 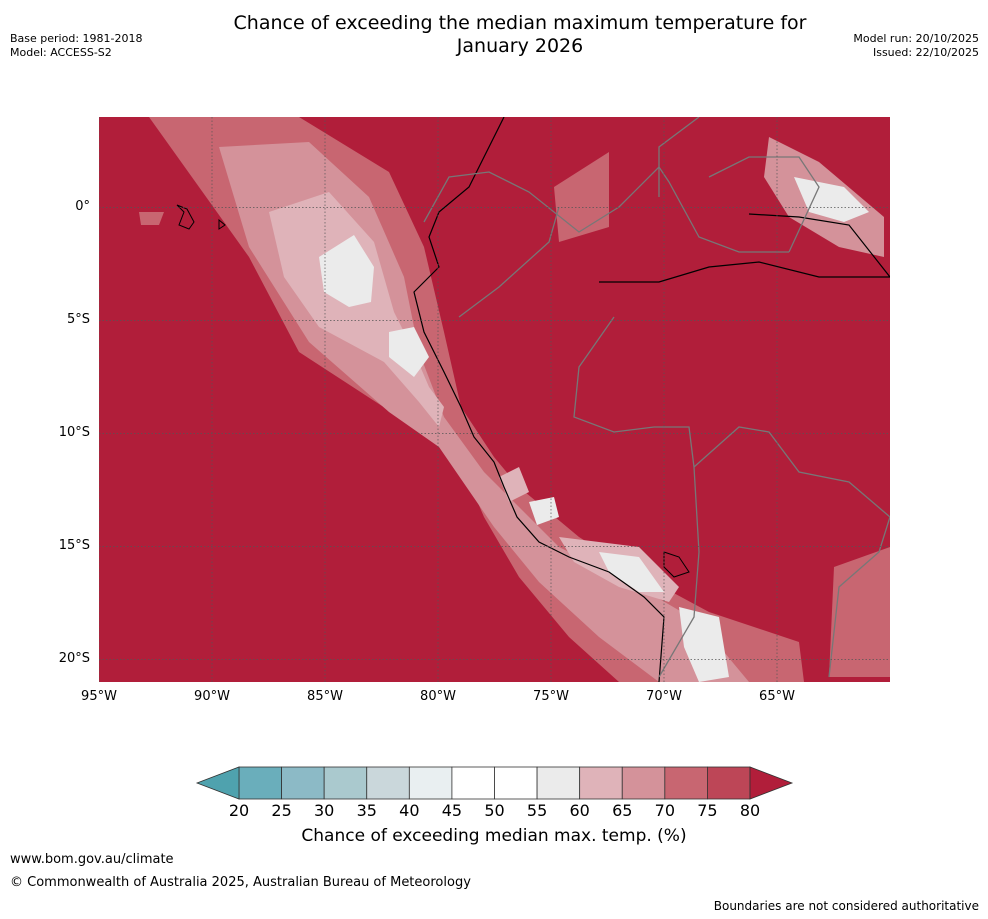 I want to click on lon-tick-label: 95°W, so click(x=99, y=696).